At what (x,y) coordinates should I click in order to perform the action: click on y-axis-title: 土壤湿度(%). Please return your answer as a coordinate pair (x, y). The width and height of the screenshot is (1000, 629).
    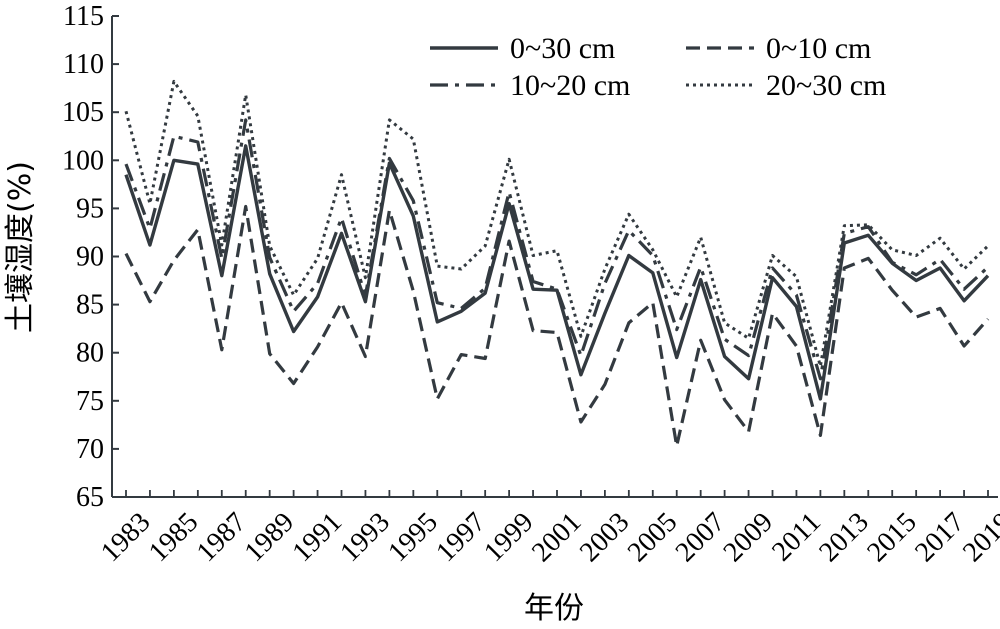
    Looking at the image, I should click on (20, 247).